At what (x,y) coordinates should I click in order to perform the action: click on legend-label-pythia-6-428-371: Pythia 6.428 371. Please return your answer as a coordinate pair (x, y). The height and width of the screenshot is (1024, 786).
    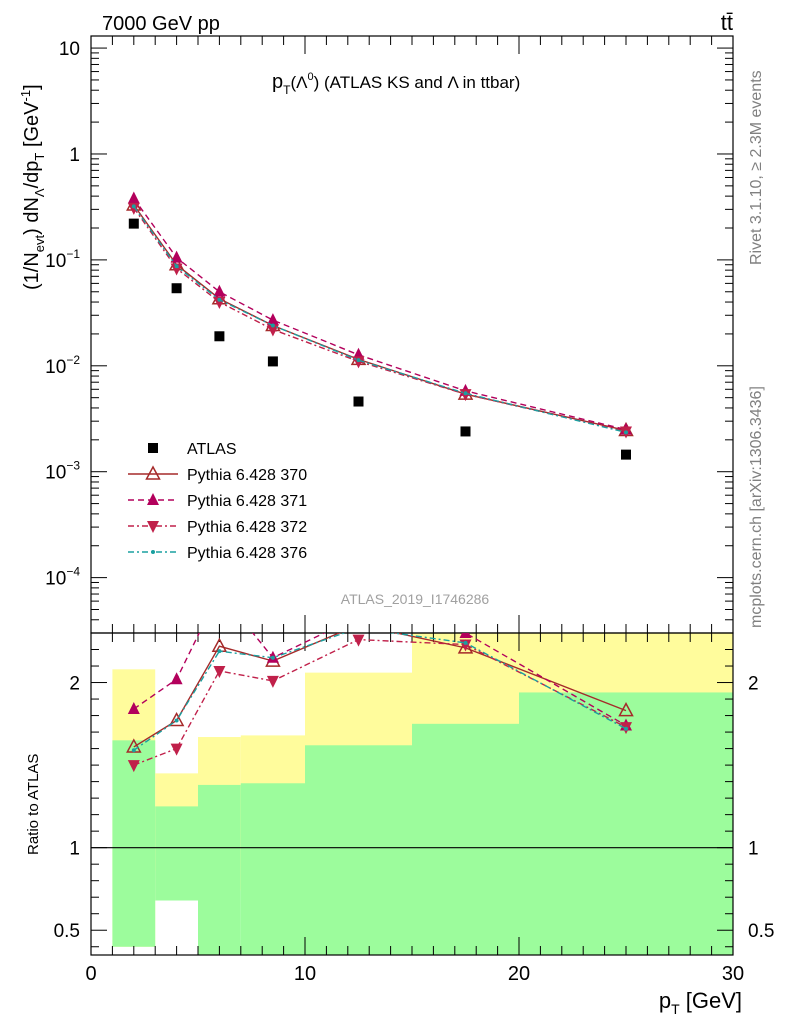
    Looking at the image, I should click on (247, 501).